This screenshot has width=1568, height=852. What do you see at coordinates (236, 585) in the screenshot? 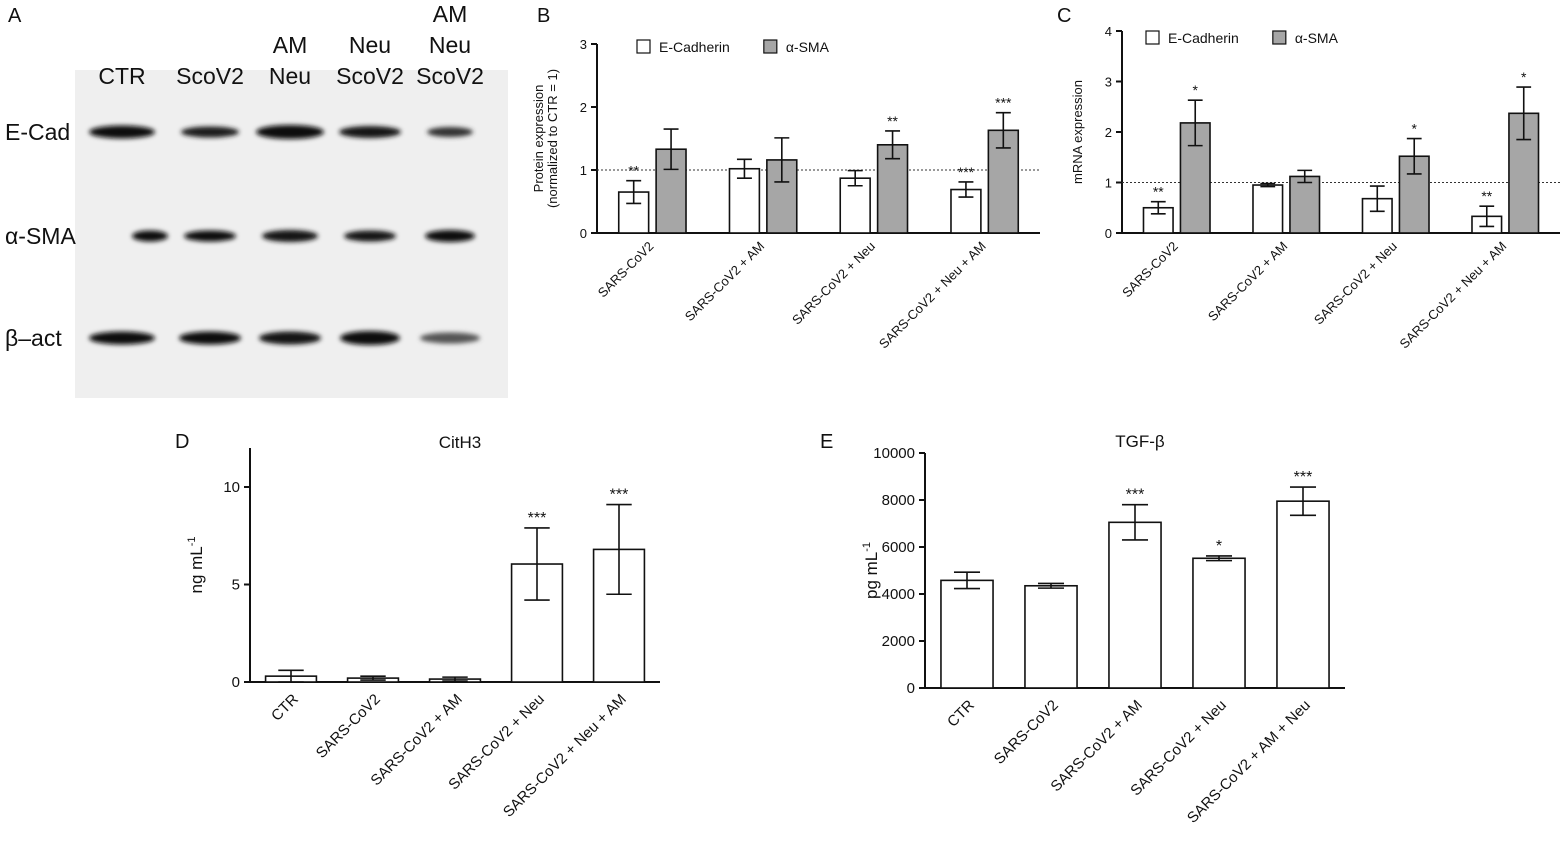
I see `y-tick-label: 5` at bounding box center [236, 585].